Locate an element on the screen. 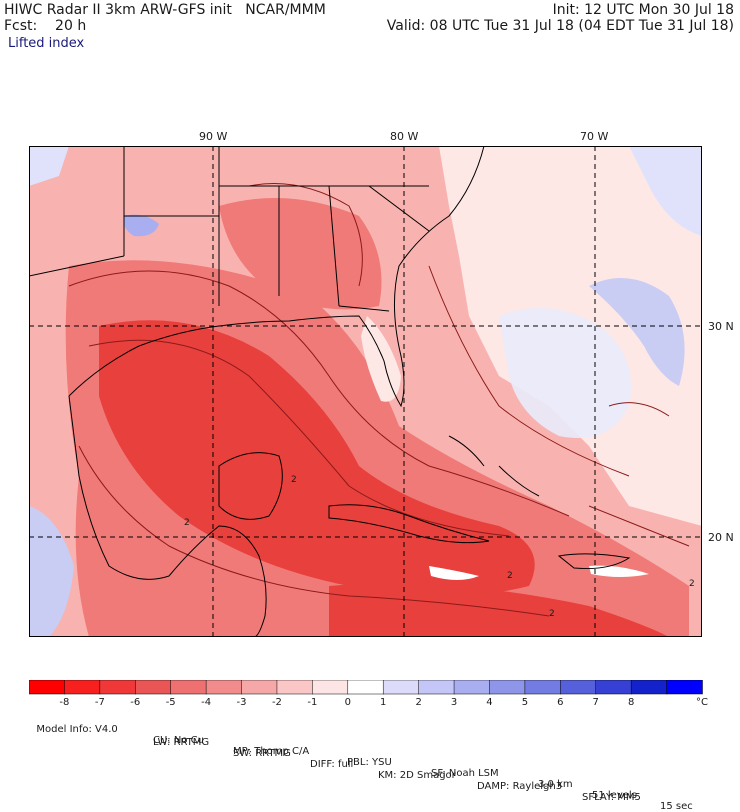 This screenshot has width=740, height=812. florida-neutral is located at coordinates (381, 359).